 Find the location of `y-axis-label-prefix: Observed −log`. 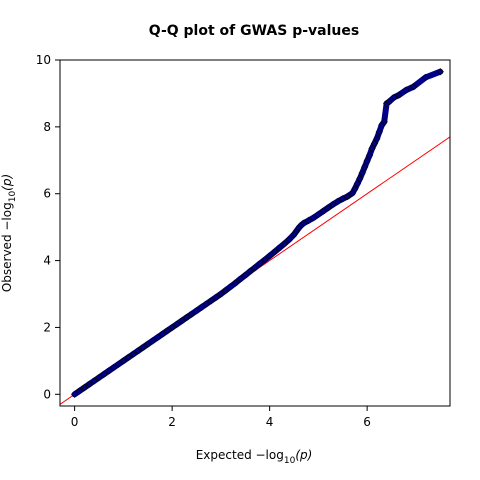

y-axis-label-prefix: Observed −log is located at coordinates (7, 247).